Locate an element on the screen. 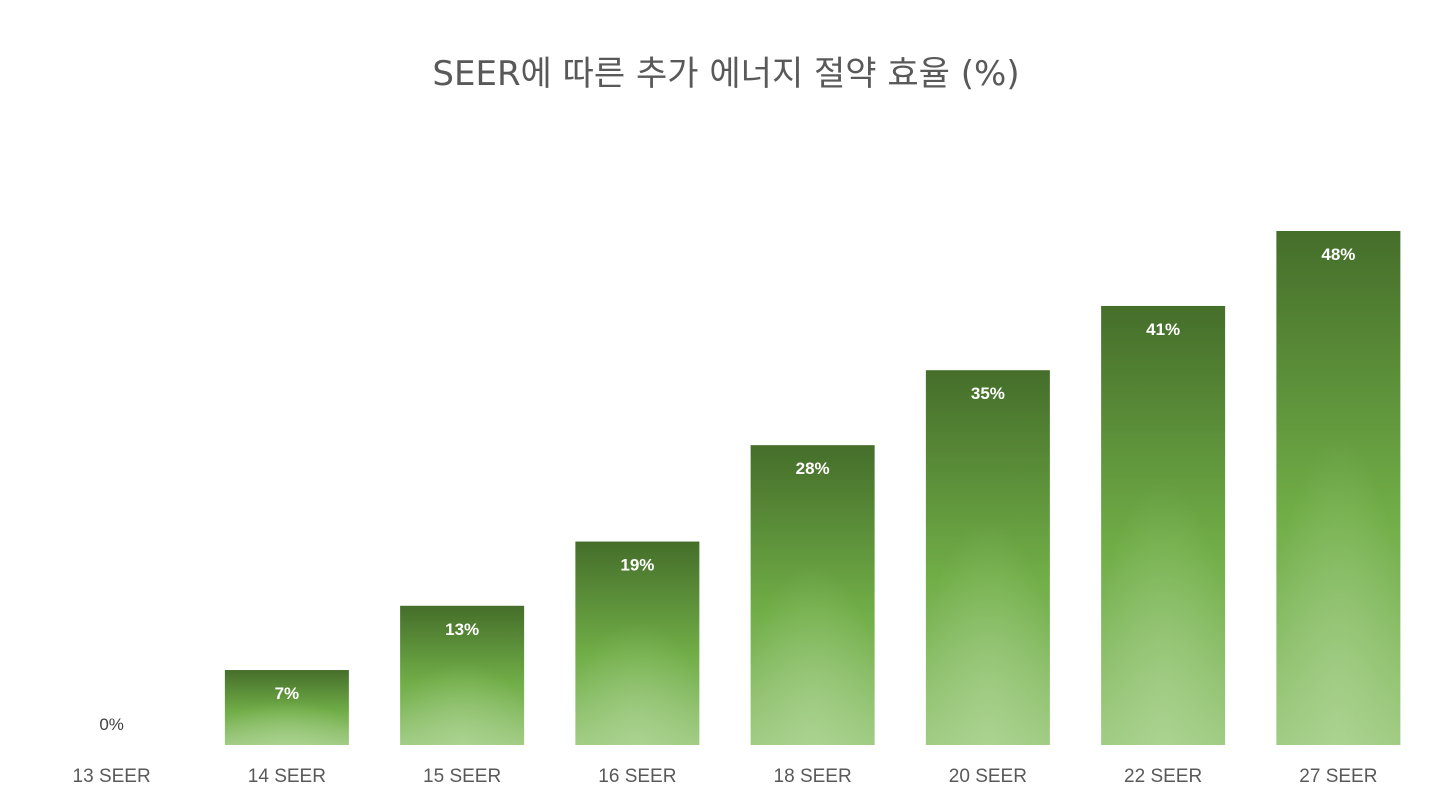 Image resolution: width=1452 pixels, height=802 pixels. data-label: 35% is located at coordinates (988, 393).